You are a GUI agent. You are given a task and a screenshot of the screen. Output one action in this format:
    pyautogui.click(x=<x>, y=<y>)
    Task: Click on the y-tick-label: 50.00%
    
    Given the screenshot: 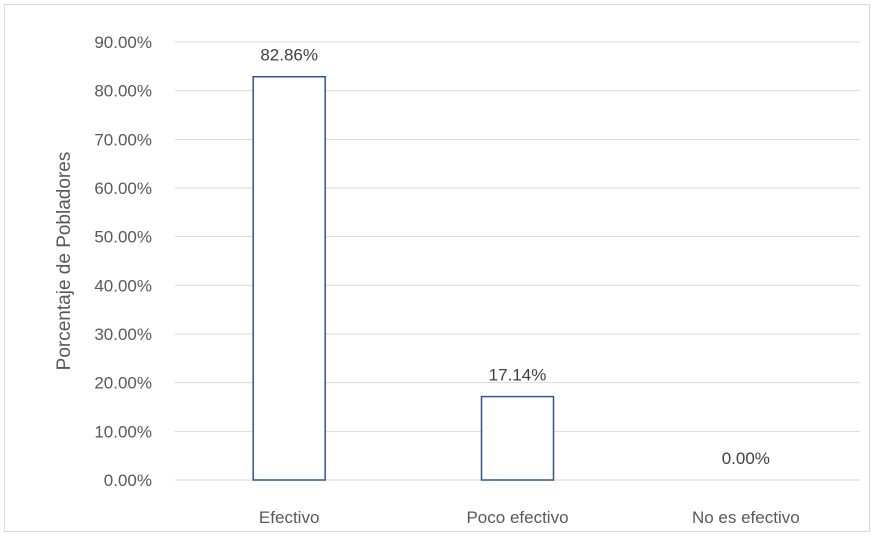 What is the action you would take?
    pyautogui.click(x=123, y=237)
    